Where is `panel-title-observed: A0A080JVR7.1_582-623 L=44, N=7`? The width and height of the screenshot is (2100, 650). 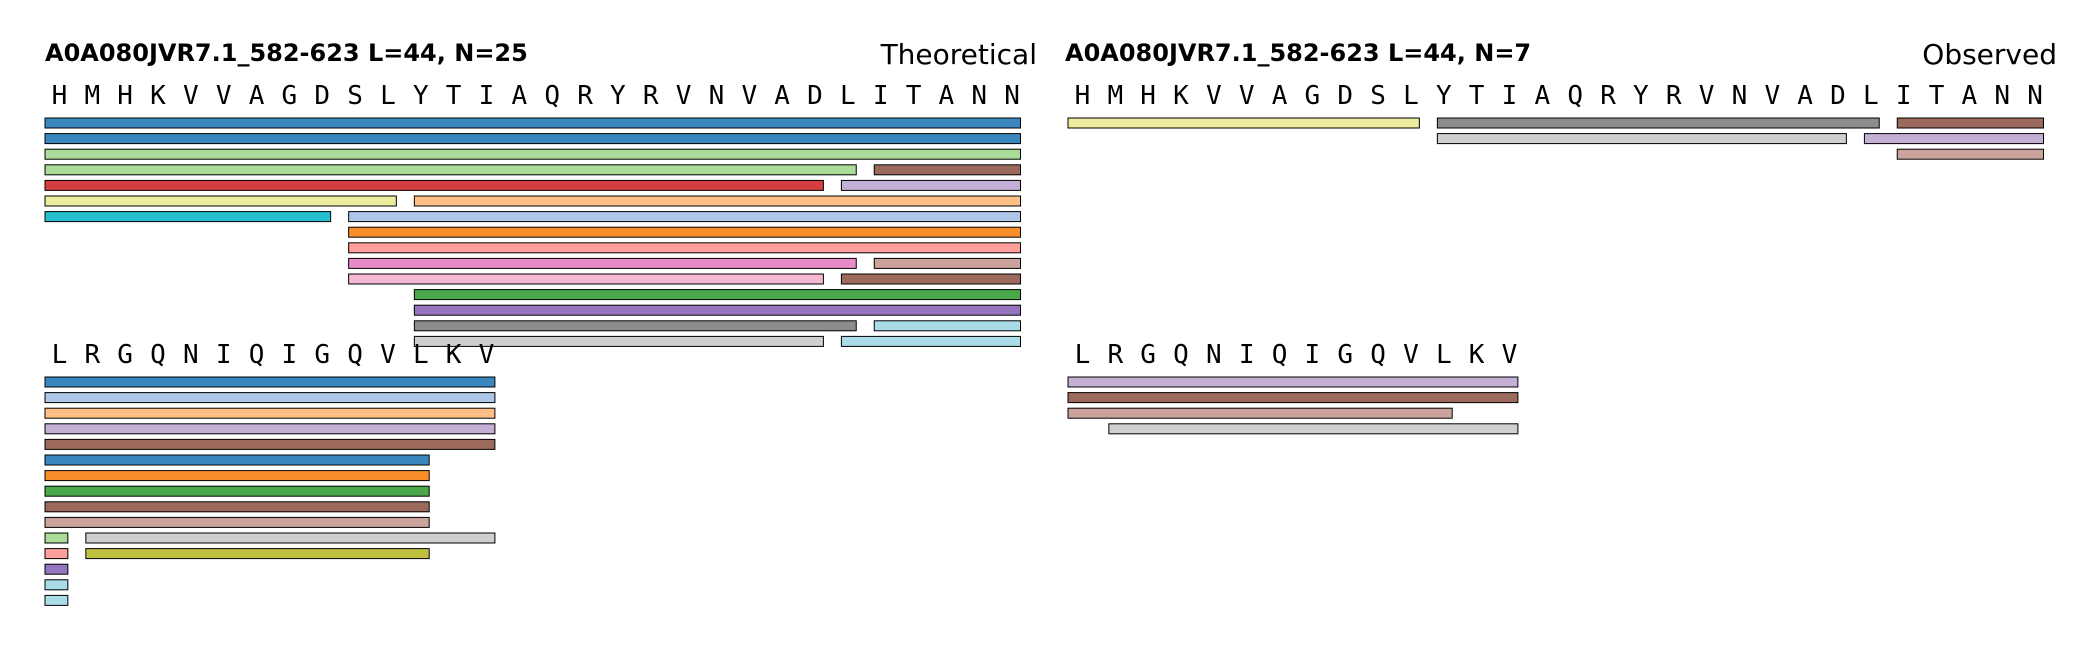 panel-title-observed: A0A080JVR7.1_582-623 L=44, N=7 is located at coordinates (1298, 53).